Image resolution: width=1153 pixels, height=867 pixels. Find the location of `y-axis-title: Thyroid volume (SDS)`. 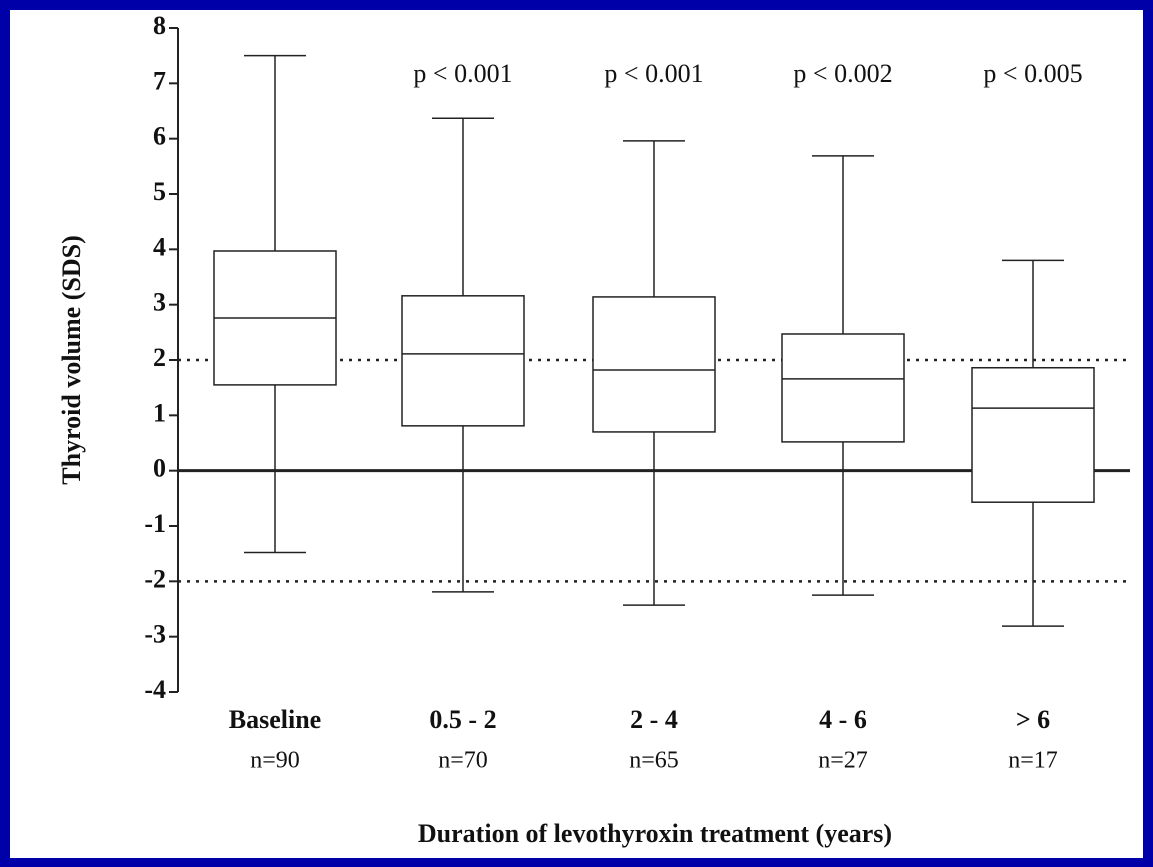

y-axis-title: Thyroid volume (SDS) is located at coordinates (71, 359).